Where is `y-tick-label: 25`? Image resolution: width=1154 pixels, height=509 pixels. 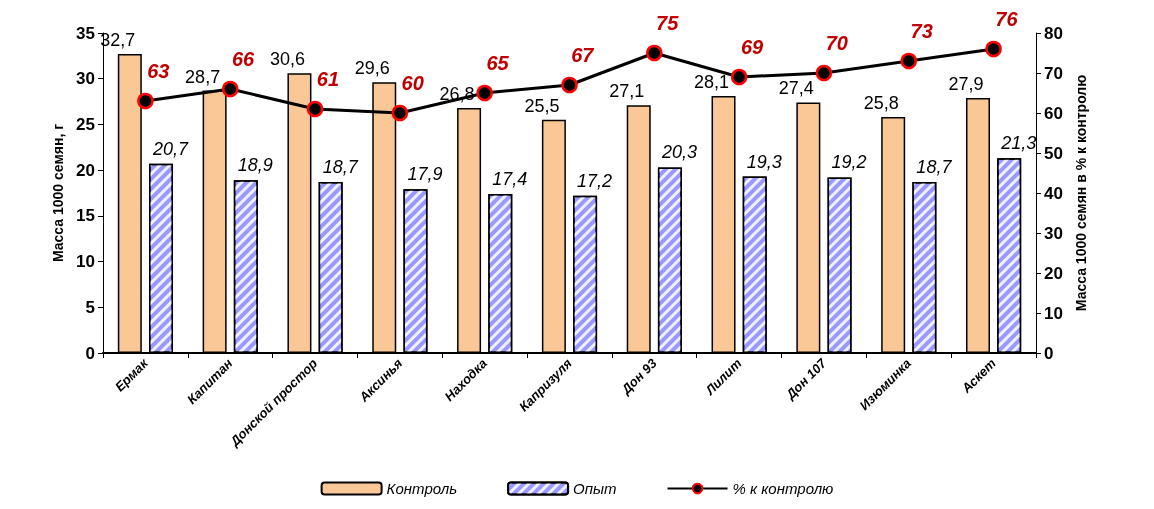
y-tick-label: 25 is located at coordinates (85, 124).